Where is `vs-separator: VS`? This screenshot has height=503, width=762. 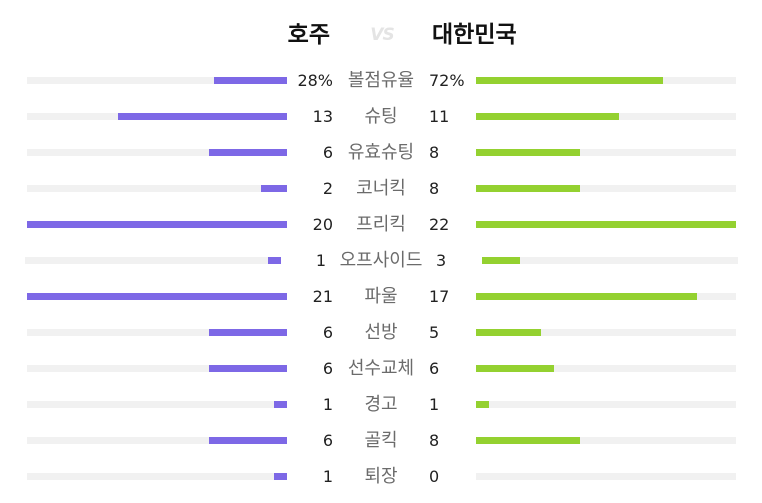
vs-separator: VS is located at coordinates (382, 35).